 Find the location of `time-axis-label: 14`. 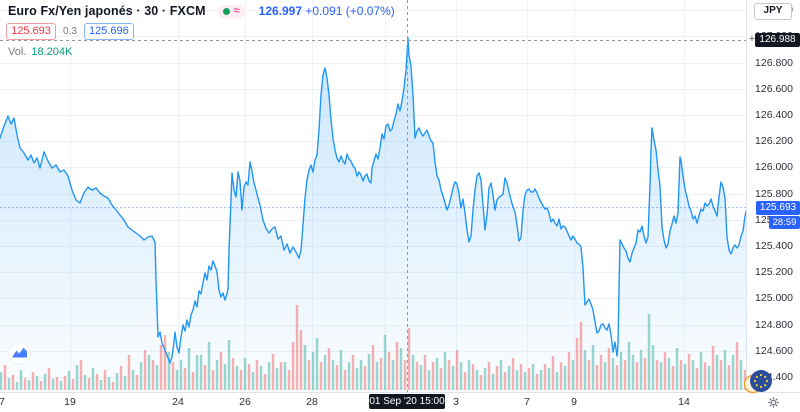

time-axis-label: 14 is located at coordinates (684, 402).